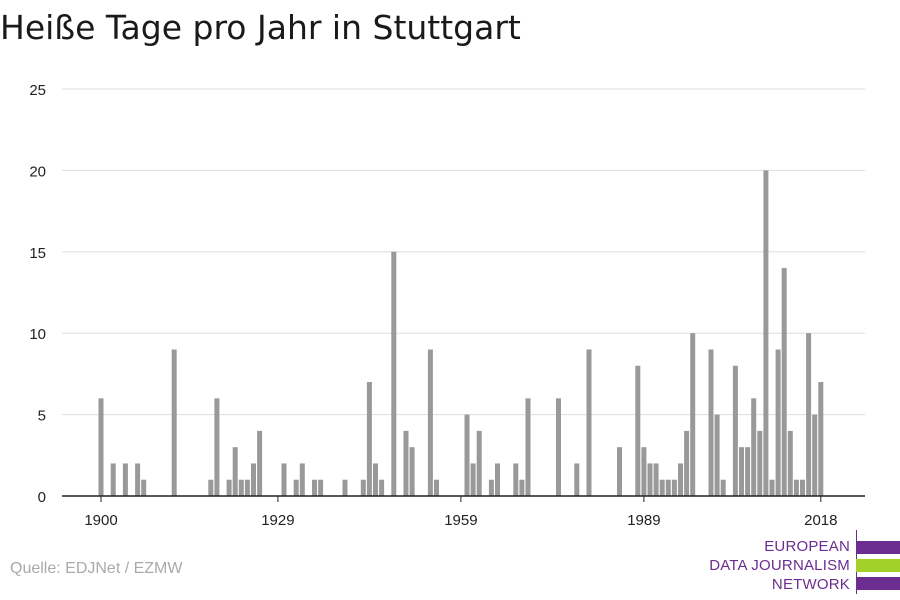  Describe the element at coordinates (878, 565) in the screenshot. I see `logo-bar-green` at that location.